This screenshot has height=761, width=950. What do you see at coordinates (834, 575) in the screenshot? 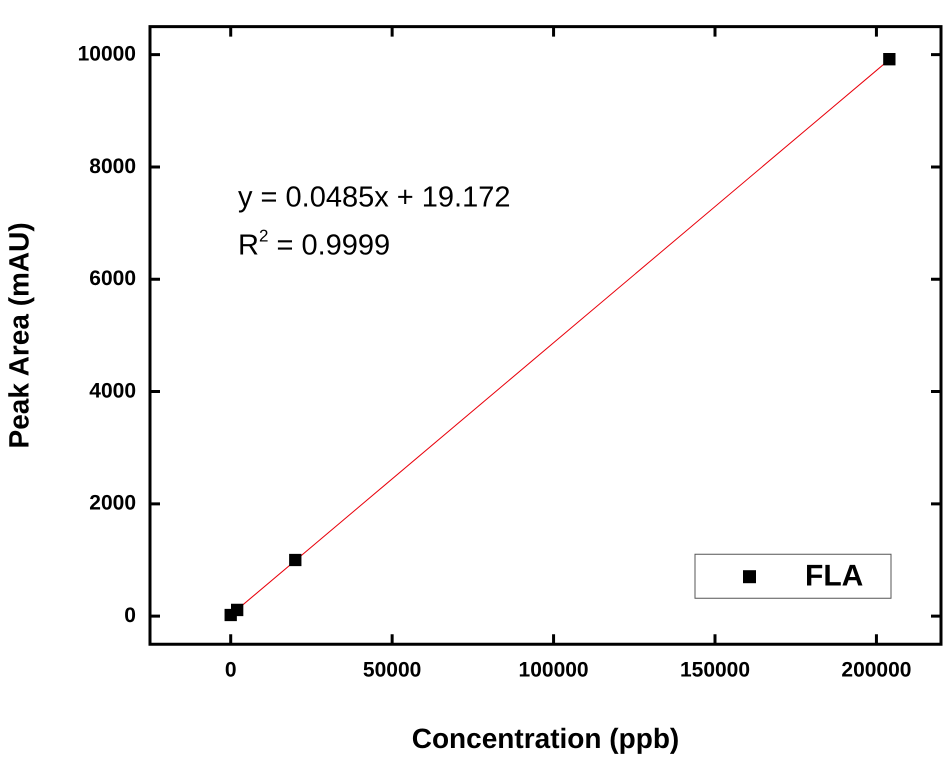
I see `legend-label: FLA` at bounding box center [834, 575].